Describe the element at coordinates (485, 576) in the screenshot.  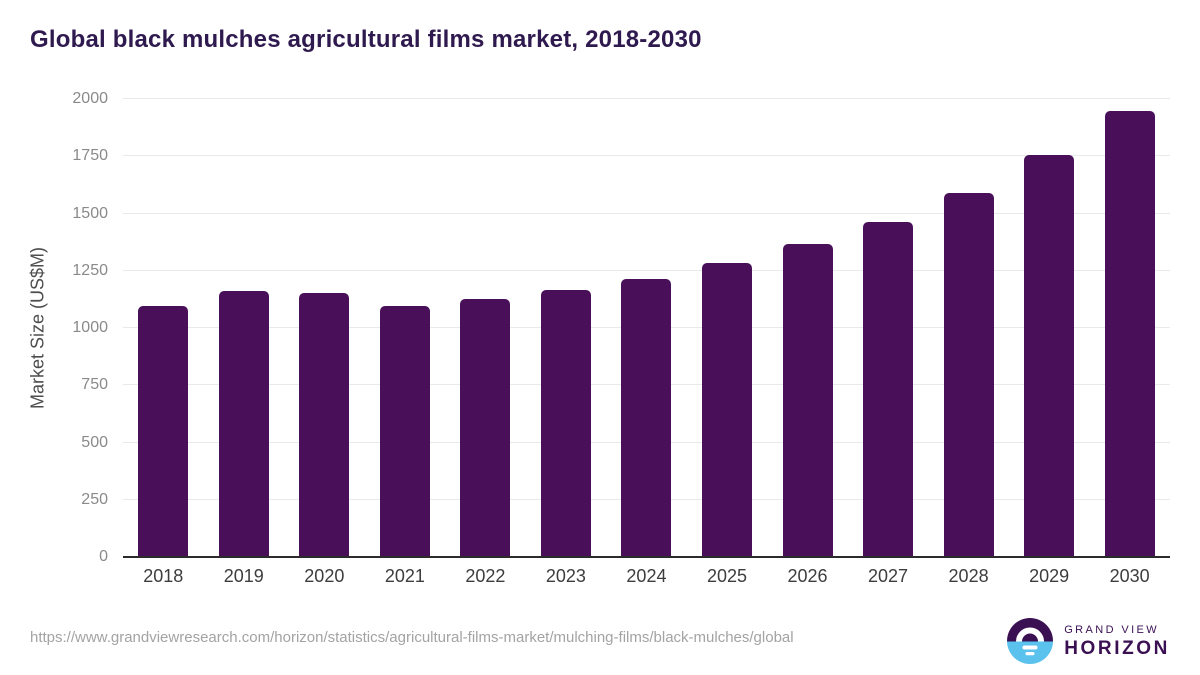
I see `x-tick-label: 2022` at that location.